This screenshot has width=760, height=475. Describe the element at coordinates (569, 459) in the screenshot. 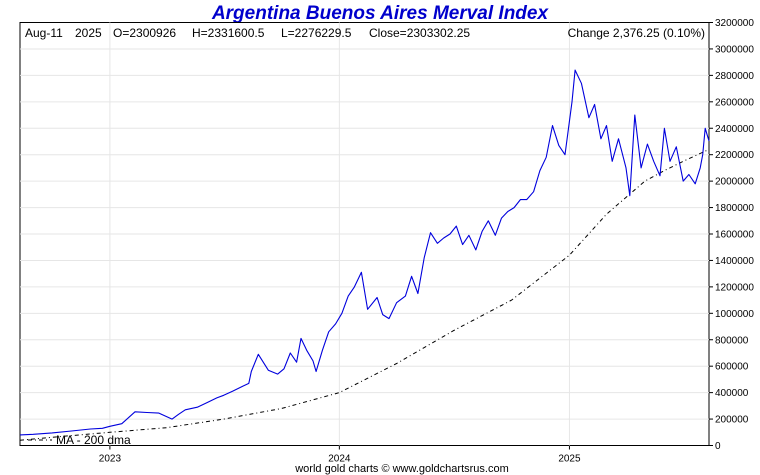

I see `x-tick-label: 2025` at that location.